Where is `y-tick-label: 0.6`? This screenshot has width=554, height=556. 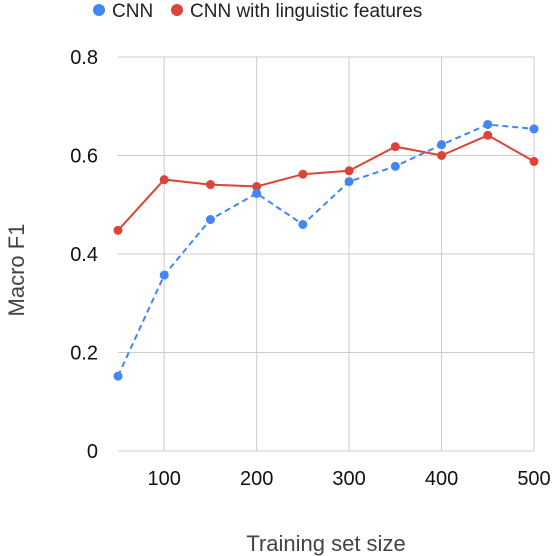
y-tick-label: 0.6 is located at coordinates (84, 157).